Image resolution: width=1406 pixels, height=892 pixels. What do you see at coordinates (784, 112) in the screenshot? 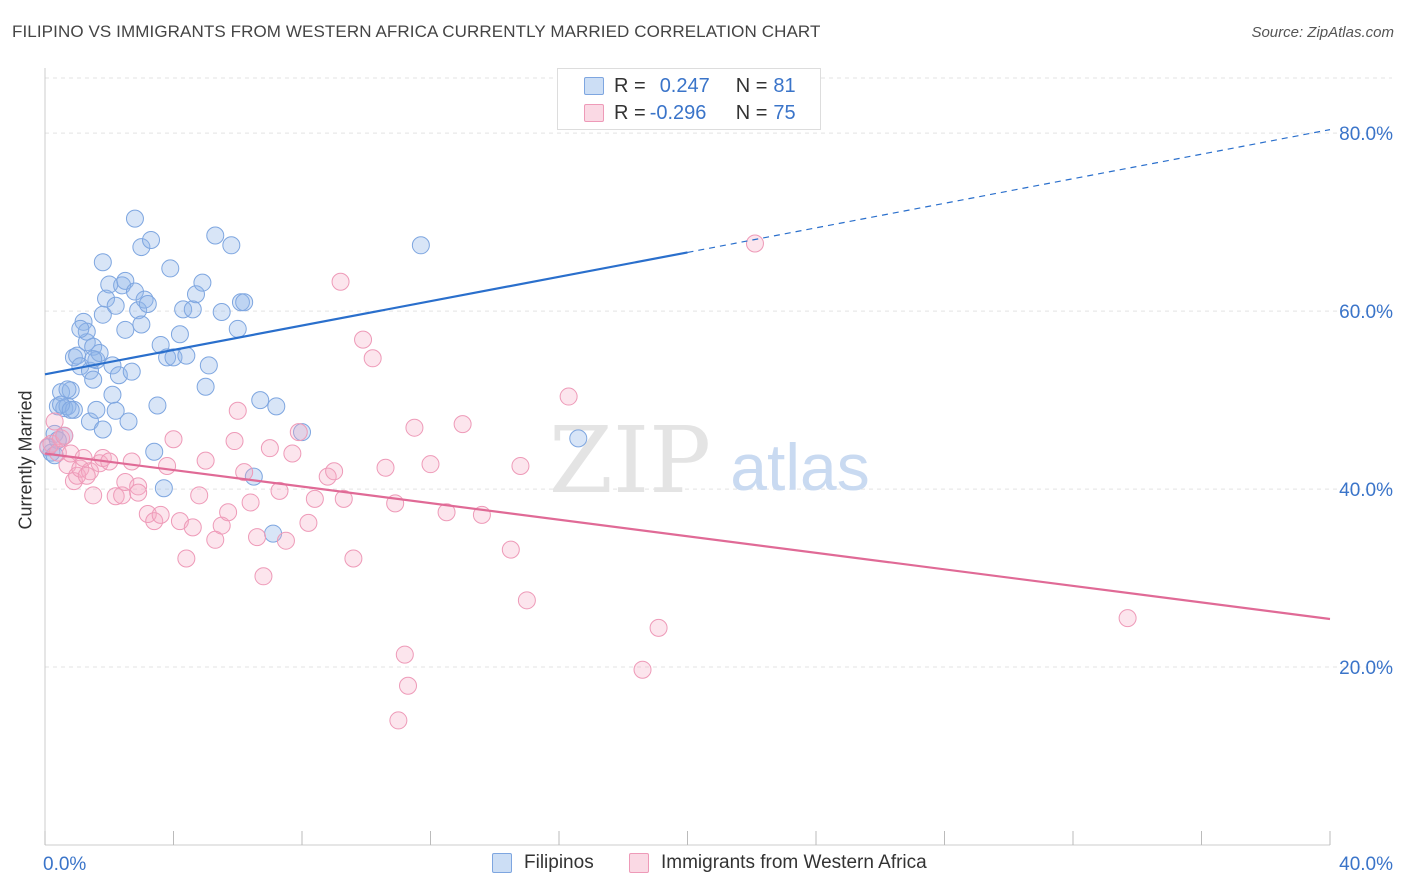
I see `n-value: 75` at bounding box center [784, 112].